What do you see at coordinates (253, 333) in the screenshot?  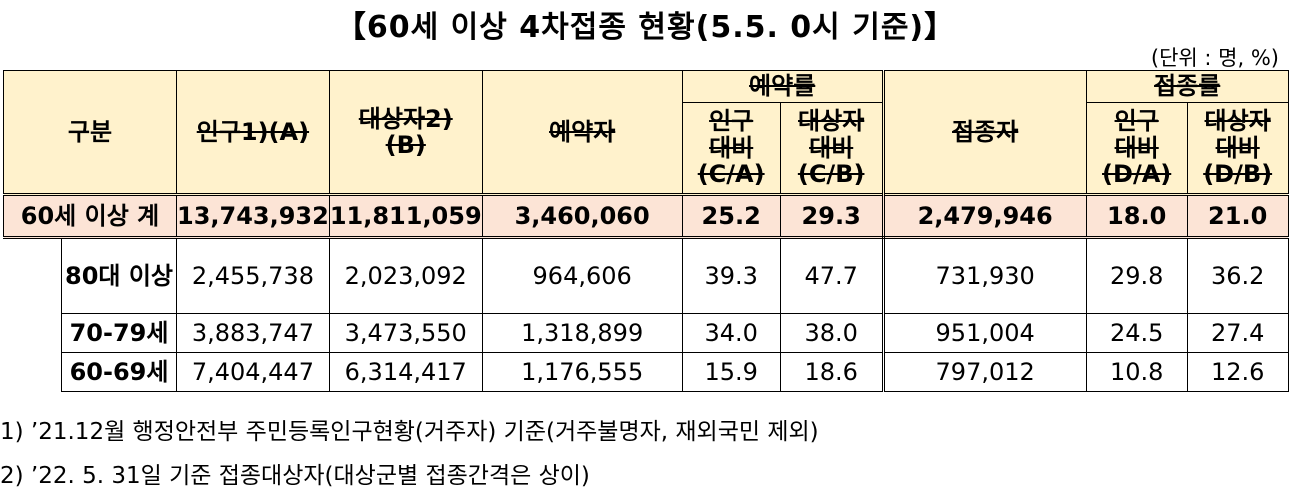 I see `row-population: 3,883,747` at bounding box center [253, 333].